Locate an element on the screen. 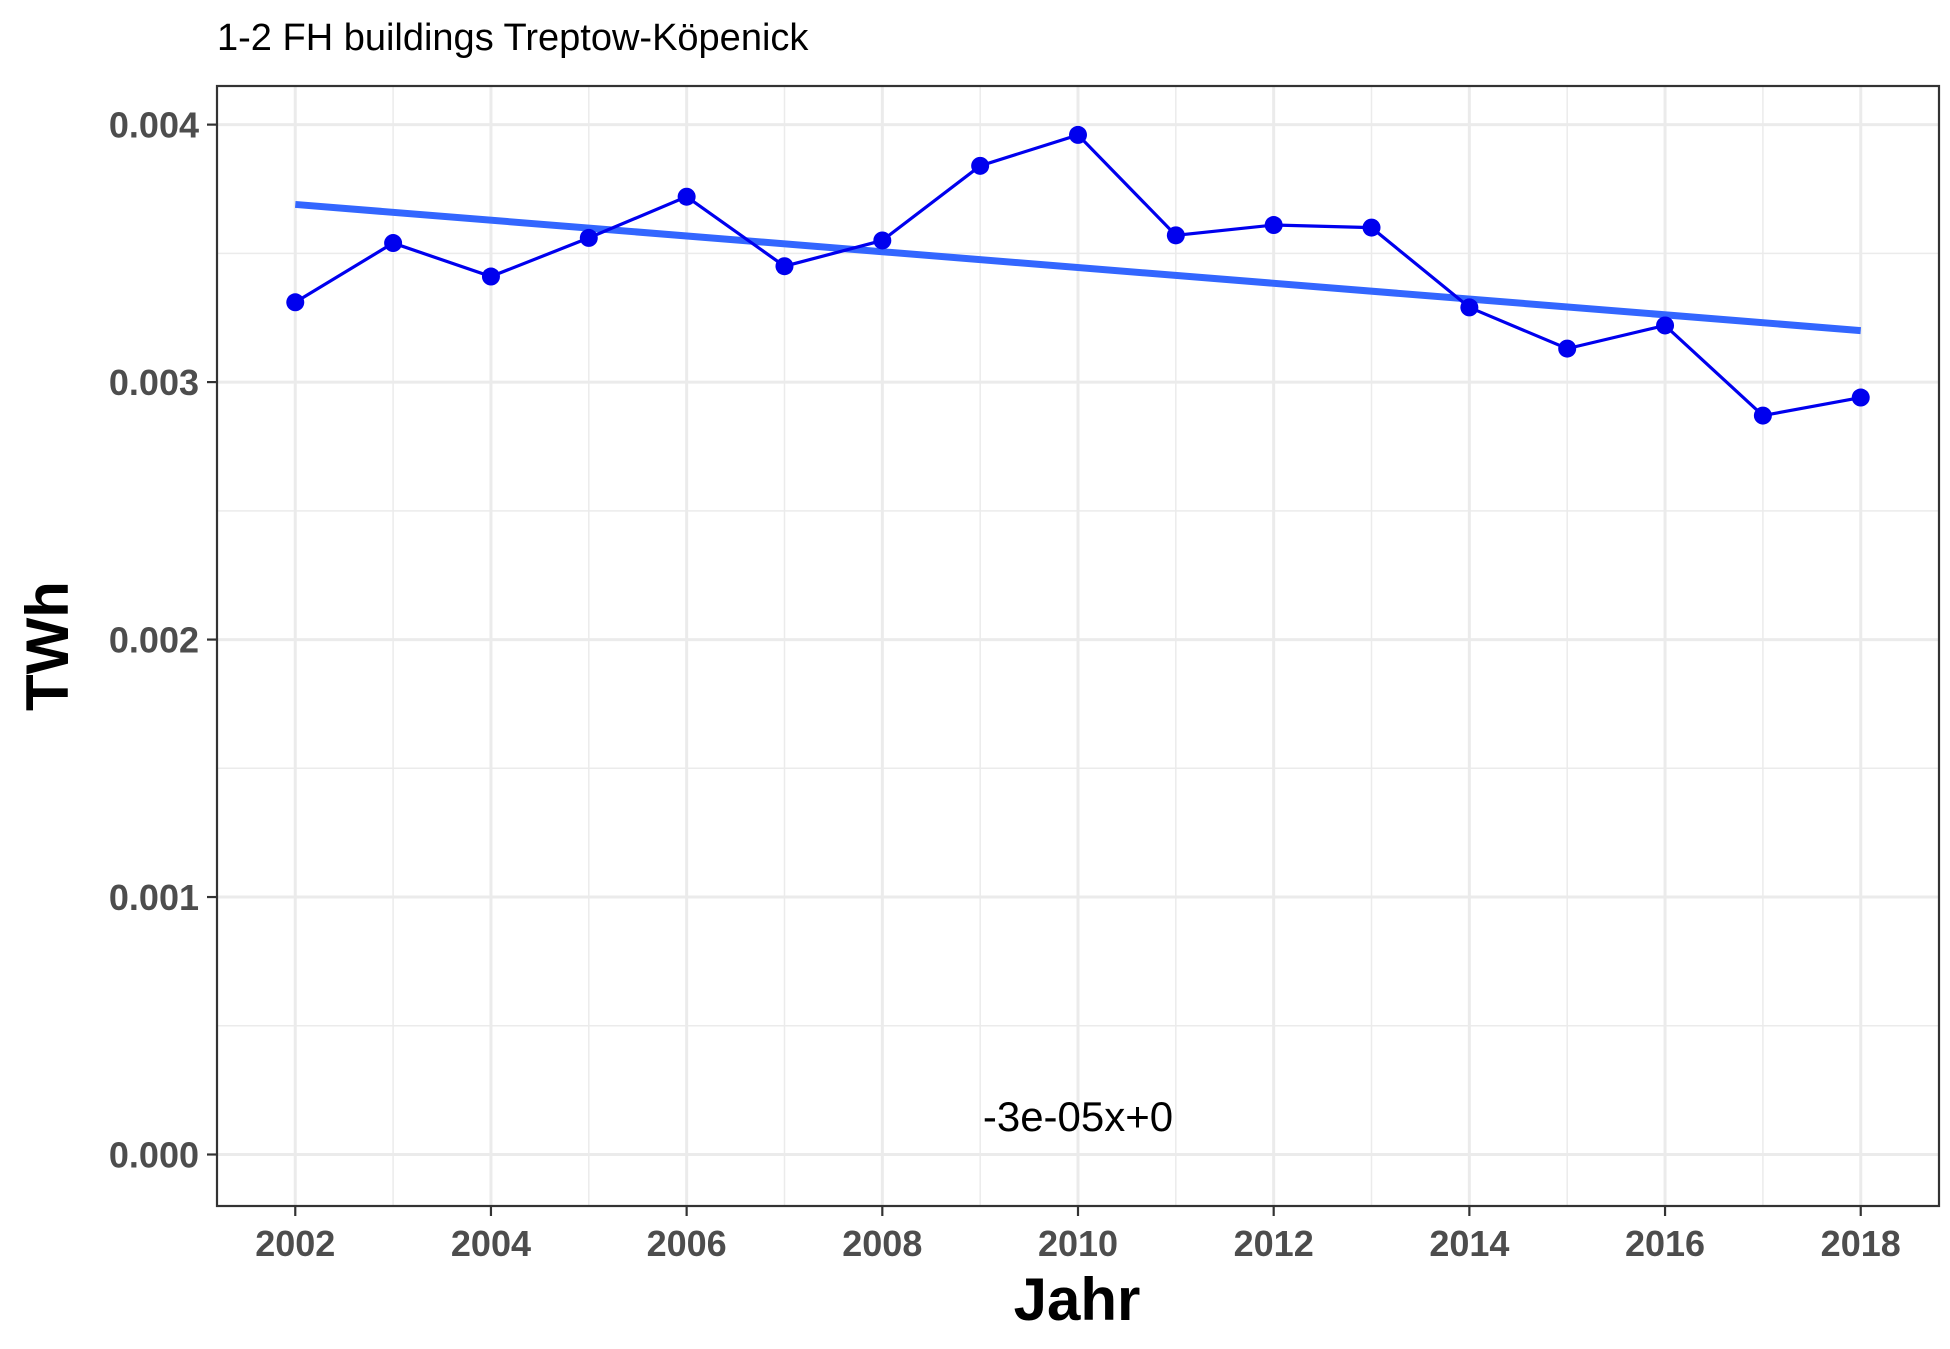  x-tick-label: 2004 is located at coordinates (491, 1243).